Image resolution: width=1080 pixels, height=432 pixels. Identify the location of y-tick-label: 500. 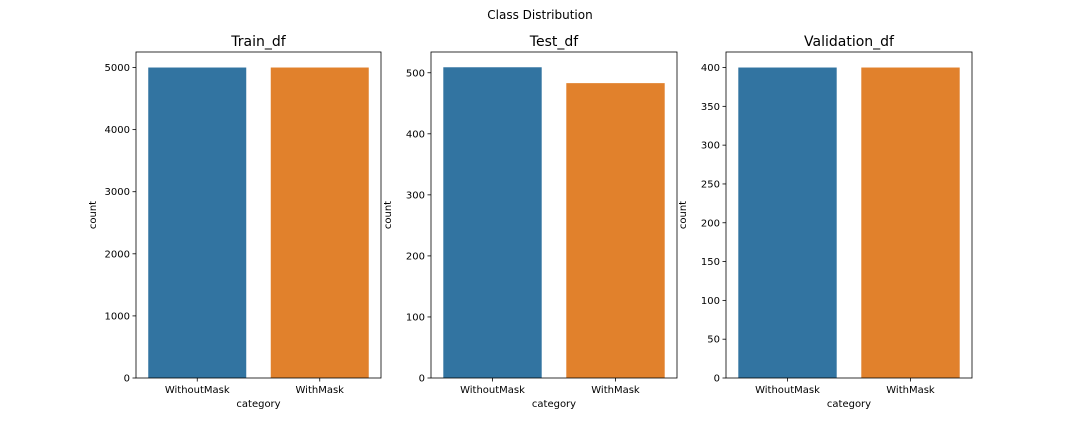
(415, 73).